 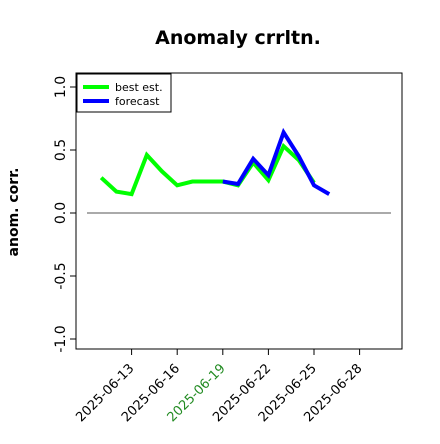 What do you see at coordinates (14, 212) in the screenshot?
I see `y-axis-label: anom. corr.` at bounding box center [14, 212].